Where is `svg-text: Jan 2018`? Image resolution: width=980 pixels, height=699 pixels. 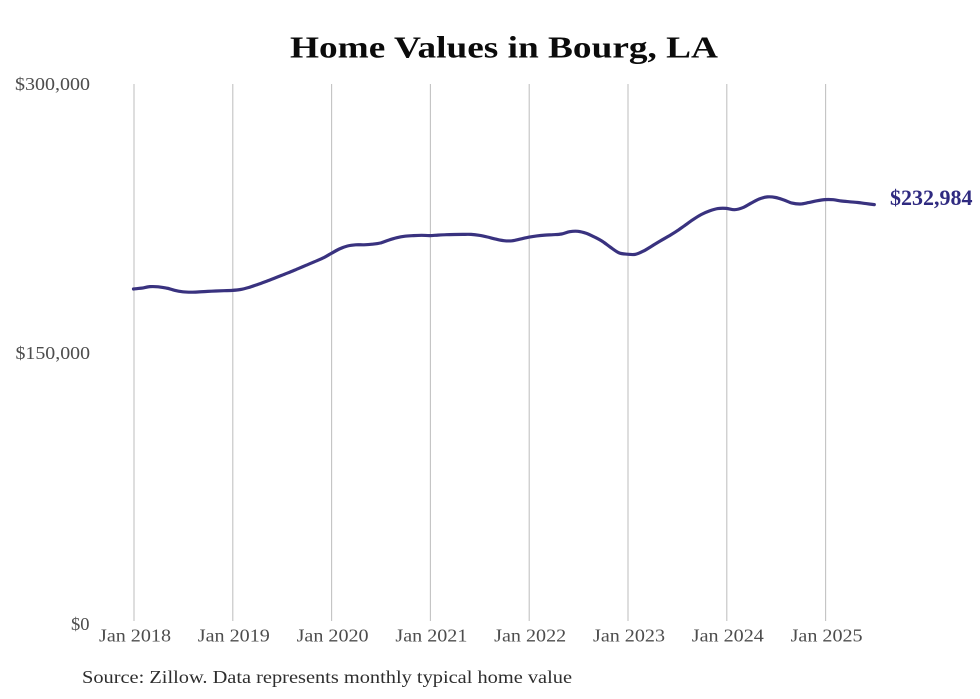
svg-text: Jan 2018 is located at coordinates (135, 636).